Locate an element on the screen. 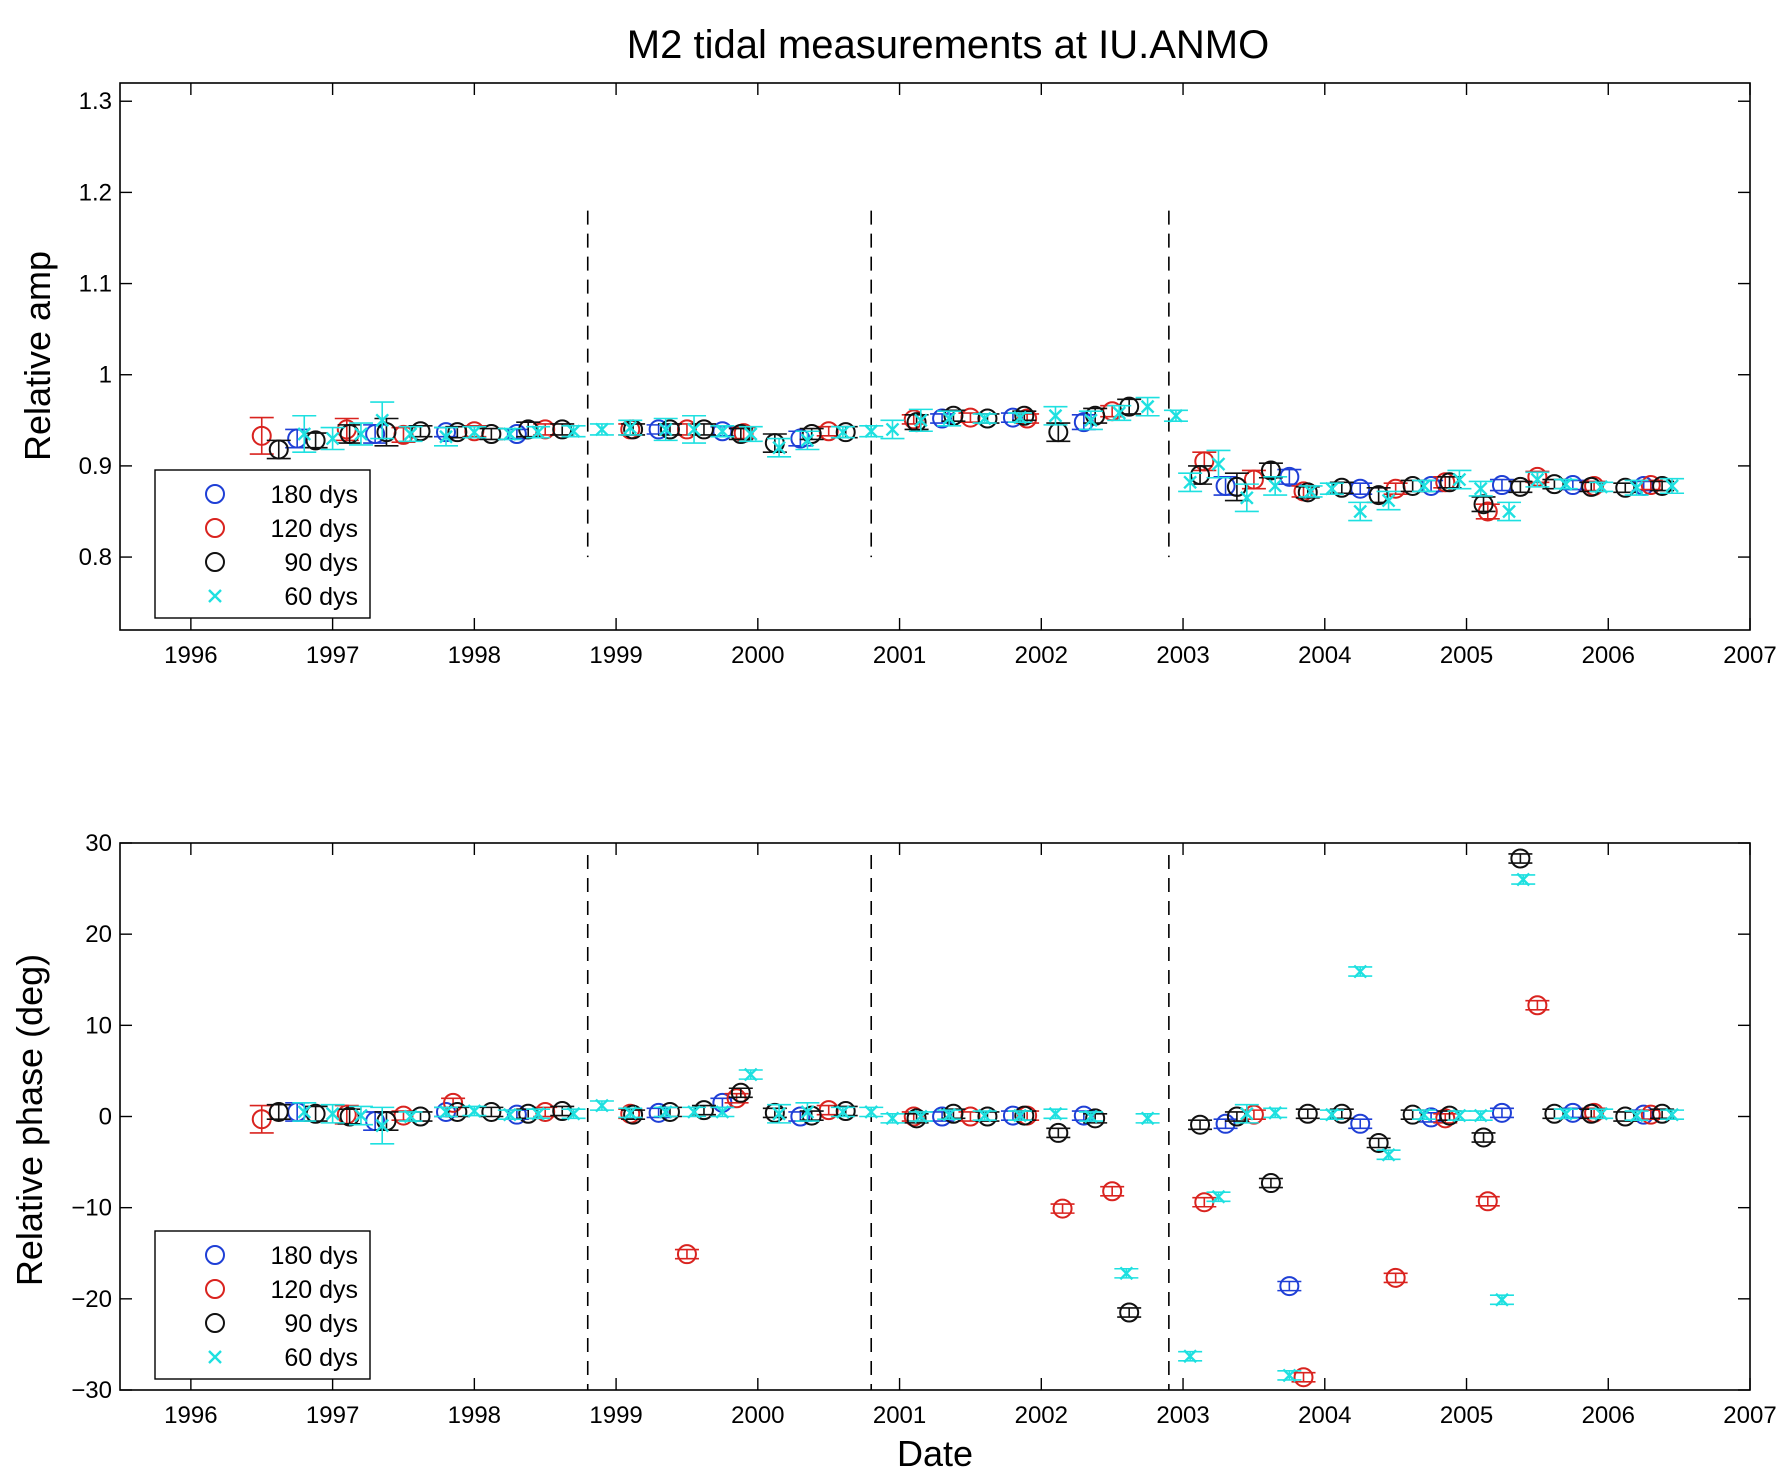 Image resolution: width=1789 pixels, height=1478 pixels. legend-marker is located at coordinates (215, 1323).